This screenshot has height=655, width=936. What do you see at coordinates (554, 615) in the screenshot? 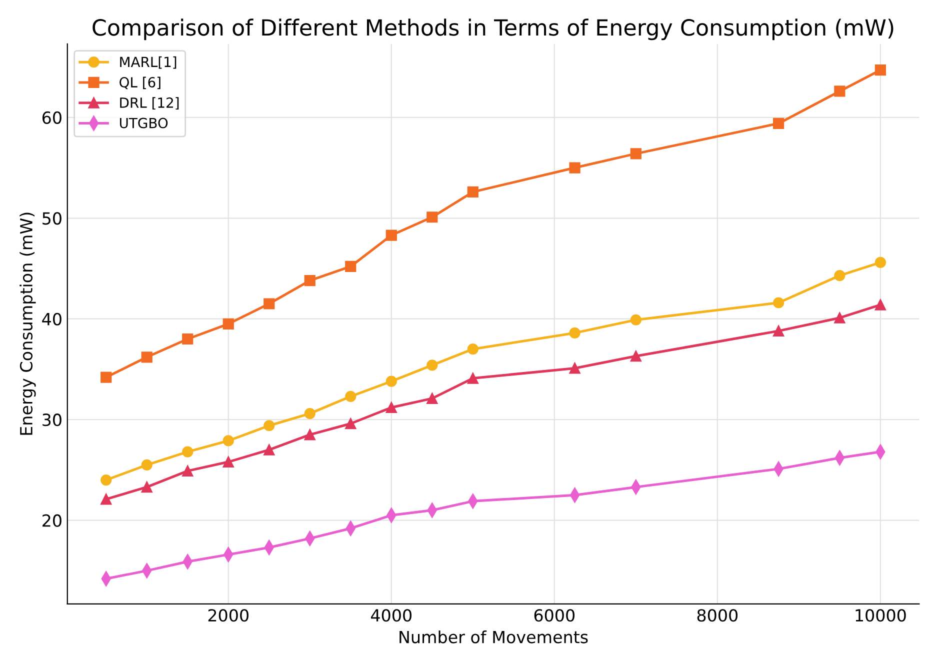
I see `x-tick-label: 6000` at bounding box center [554, 615].